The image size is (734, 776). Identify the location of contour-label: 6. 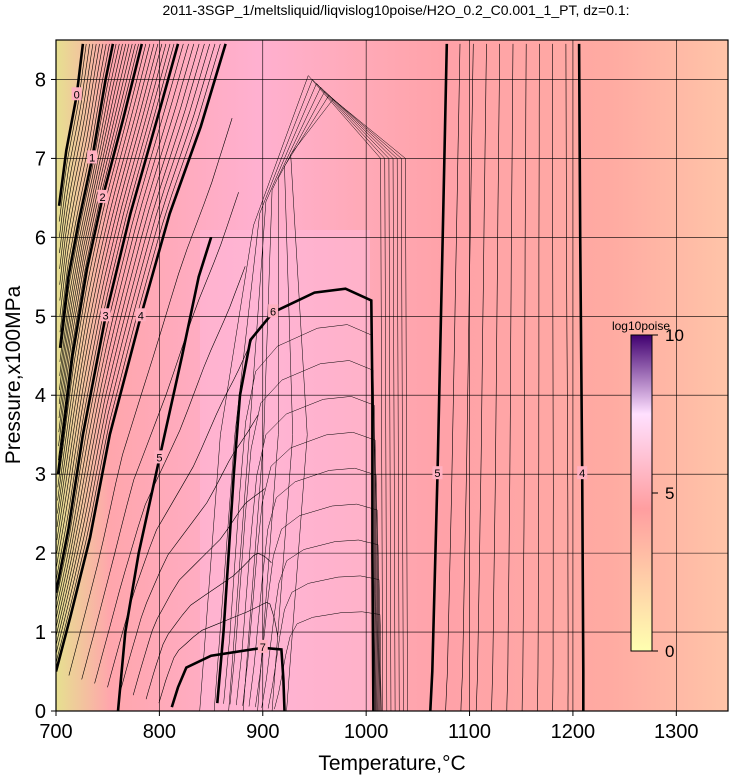
(273, 312).